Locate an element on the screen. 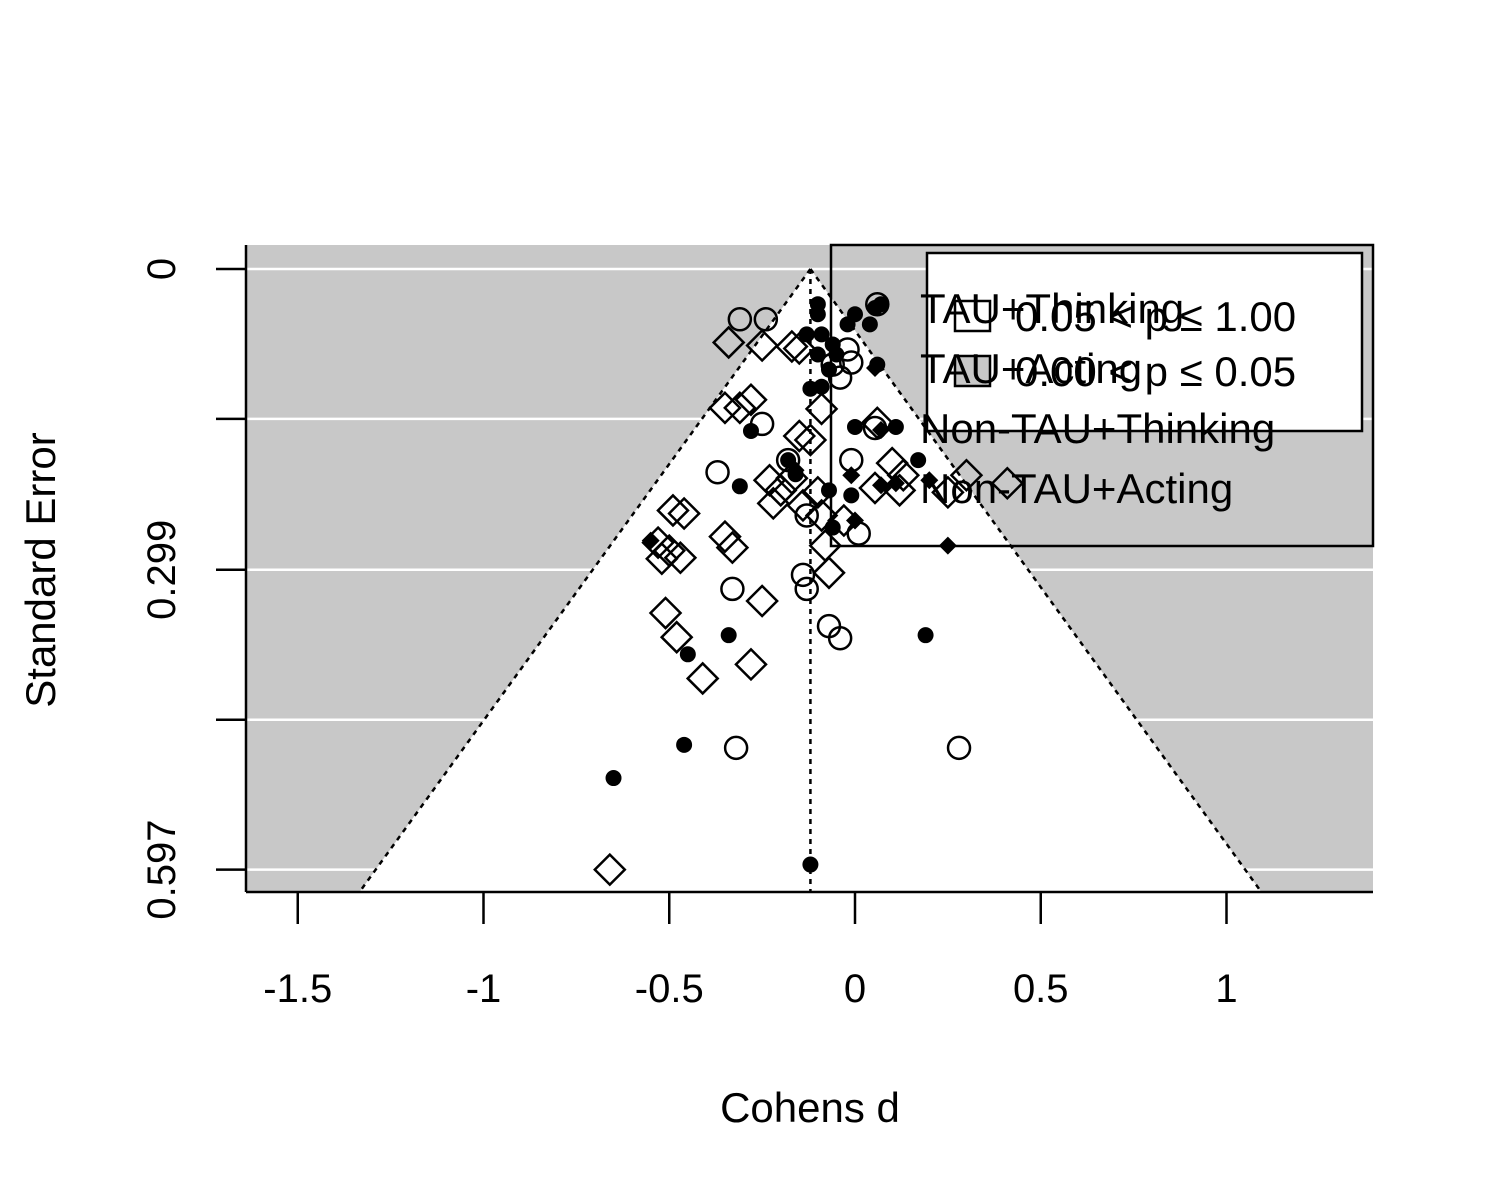 This screenshot has height=1200, width=1500. legend-box-significance is located at coordinates (1144, 342).